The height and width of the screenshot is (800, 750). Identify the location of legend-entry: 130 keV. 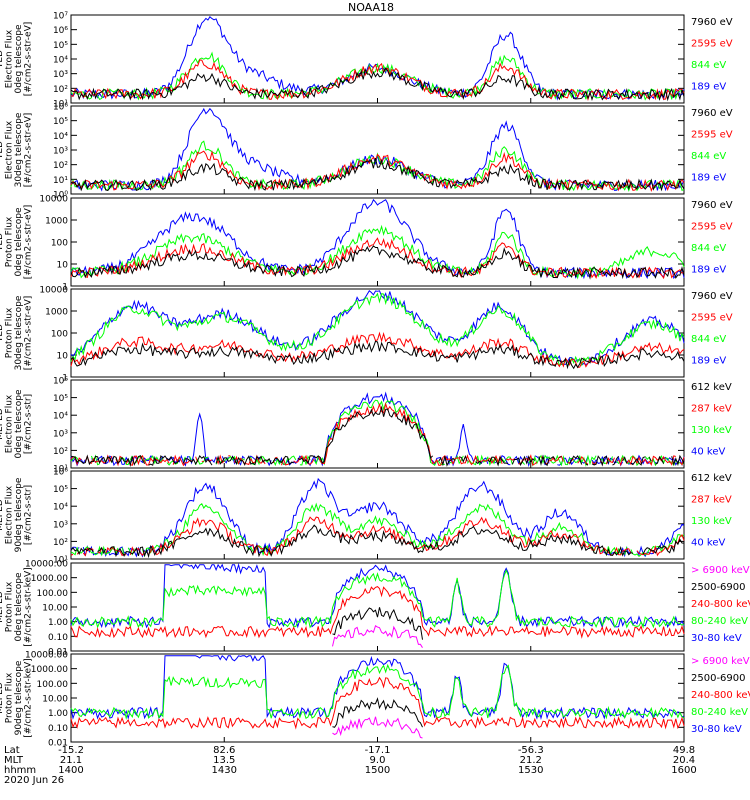
(711, 430).